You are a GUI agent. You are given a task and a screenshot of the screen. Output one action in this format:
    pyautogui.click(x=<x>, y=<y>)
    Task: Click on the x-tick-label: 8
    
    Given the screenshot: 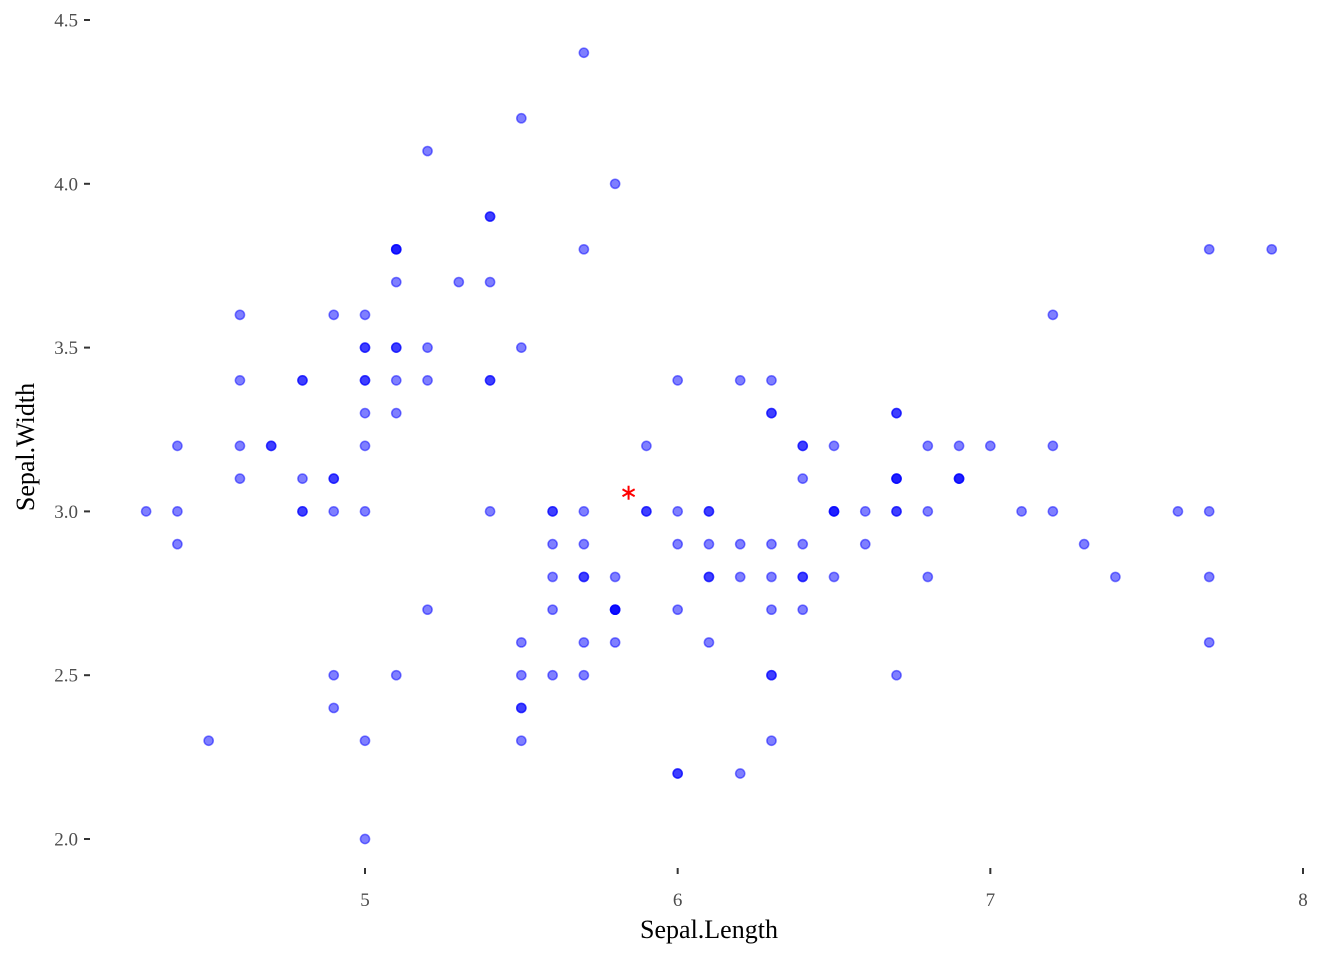 What is the action you would take?
    pyautogui.click(x=1303, y=900)
    